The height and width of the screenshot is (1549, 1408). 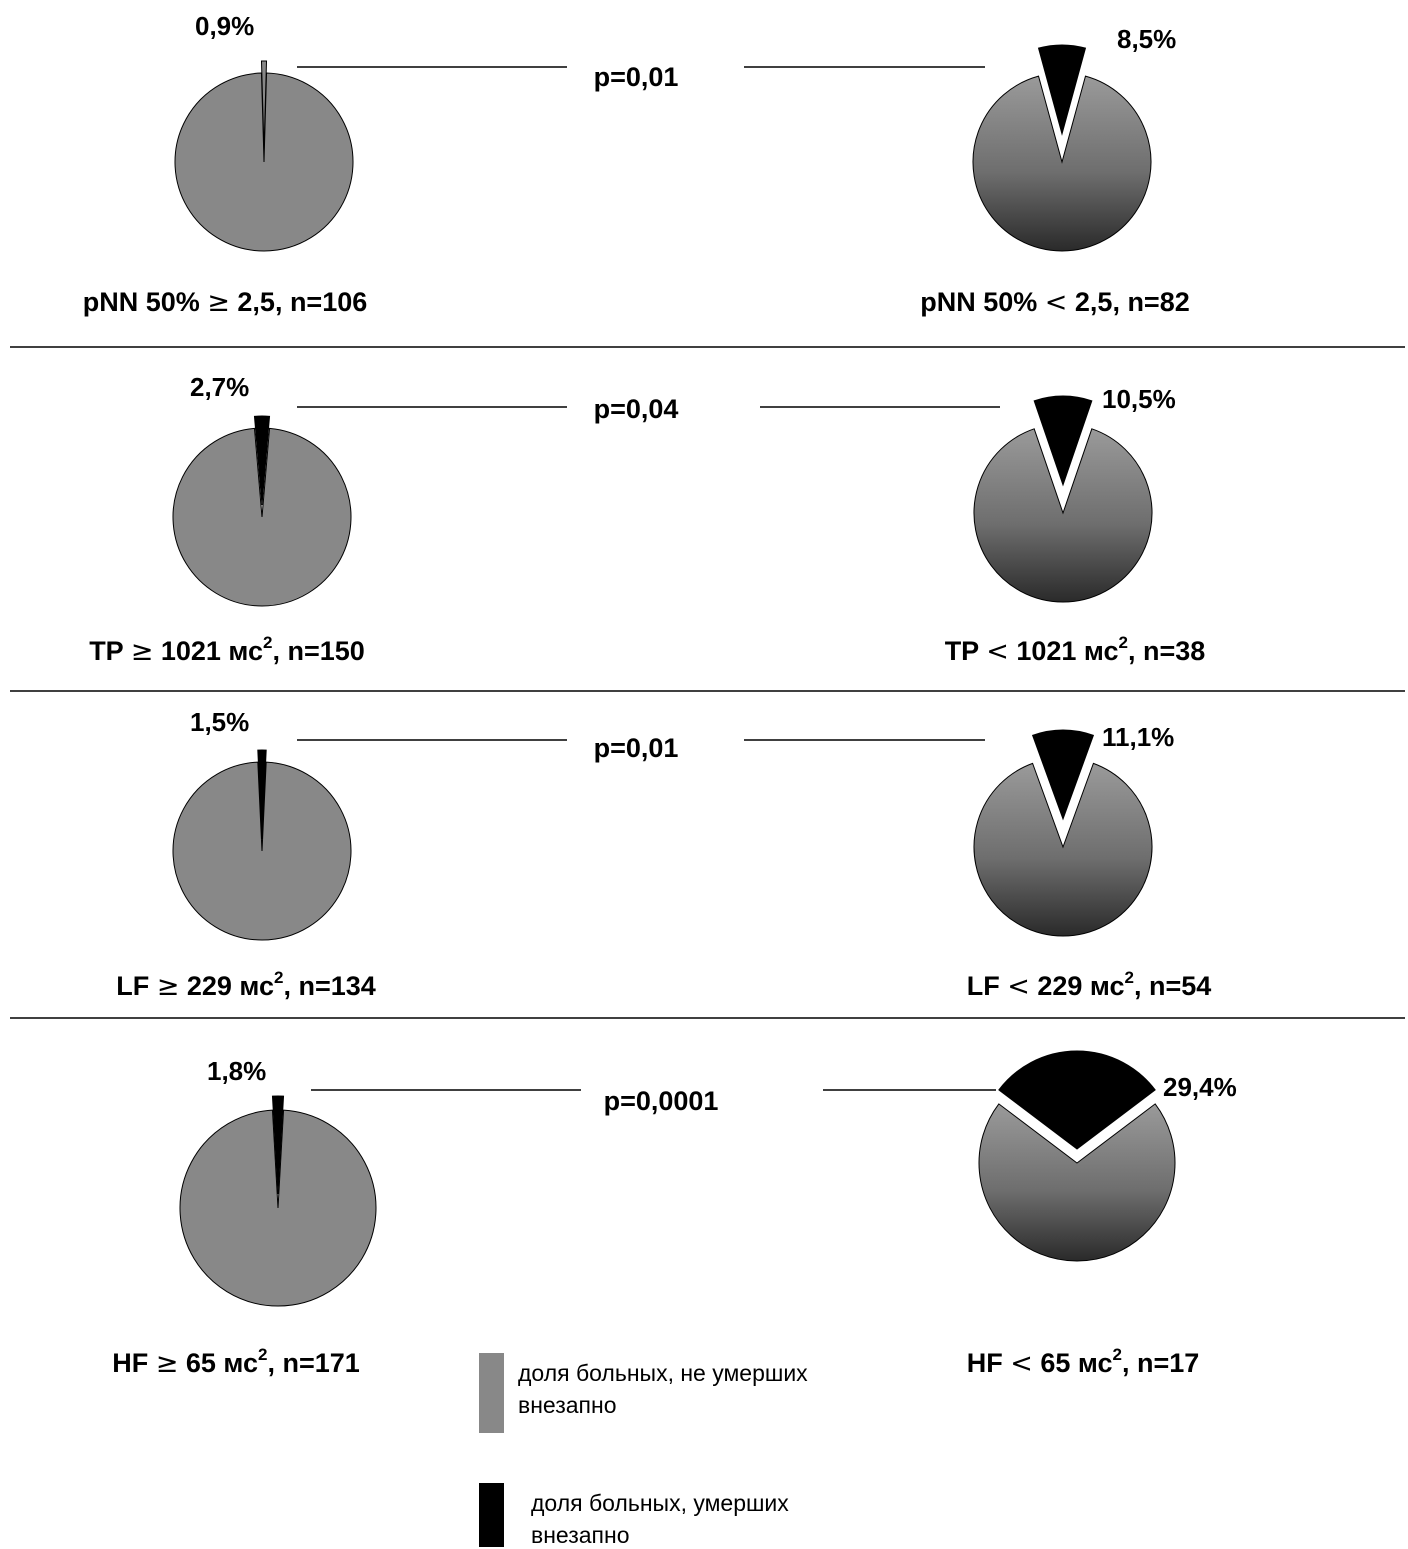 I want to click on pie-caption-right-1: pNN 50% < 2,5, n=82, so click(x=1055, y=302).